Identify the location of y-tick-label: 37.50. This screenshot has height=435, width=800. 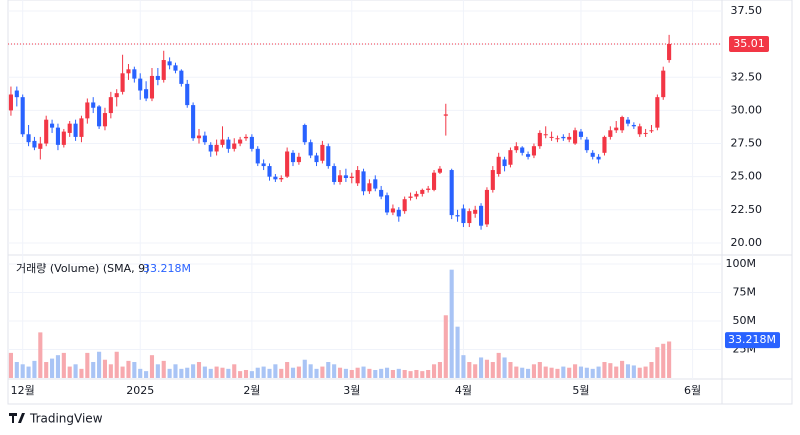
(747, 10).